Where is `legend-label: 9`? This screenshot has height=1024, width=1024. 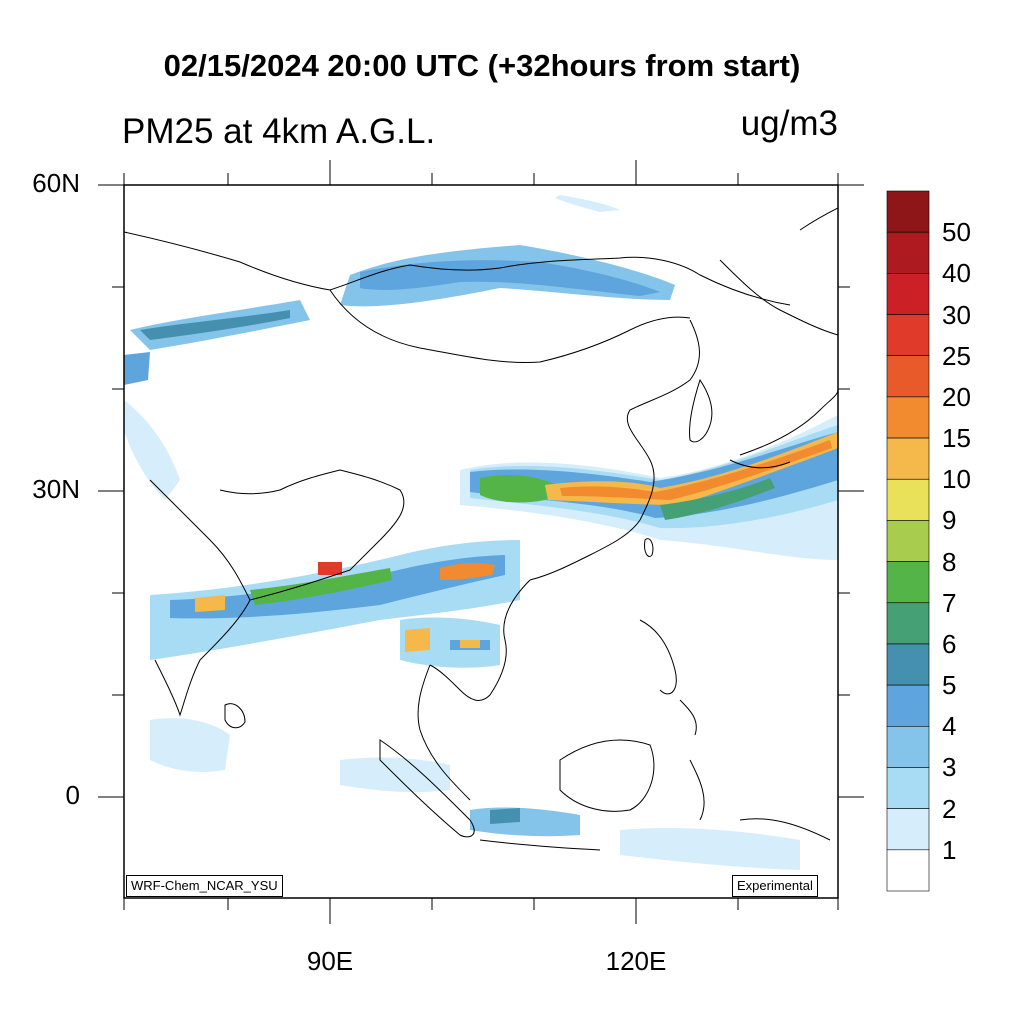
legend-label: 9 is located at coordinates (949, 520).